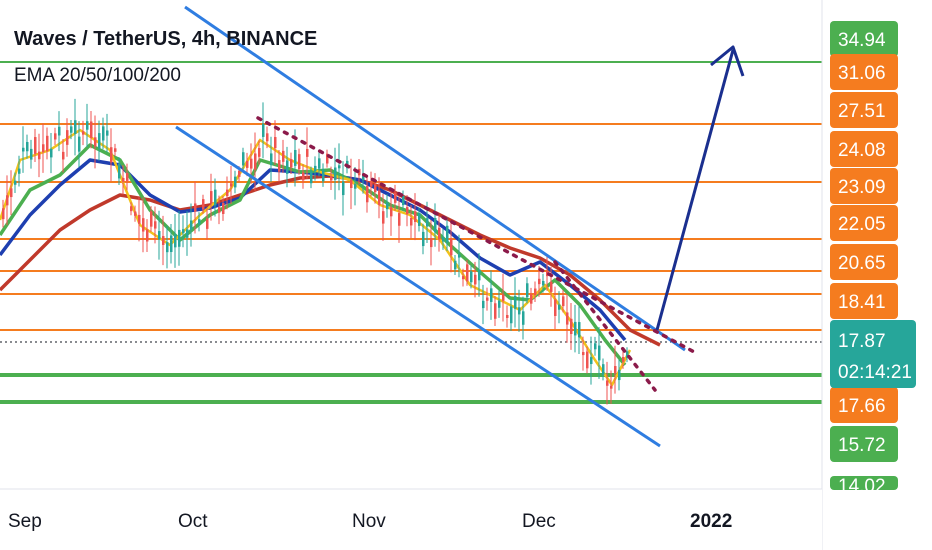 Image resolution: width=932 pixels, height=550 pixels. I want to click on price-label-value: 27.51, so click(862, 111).